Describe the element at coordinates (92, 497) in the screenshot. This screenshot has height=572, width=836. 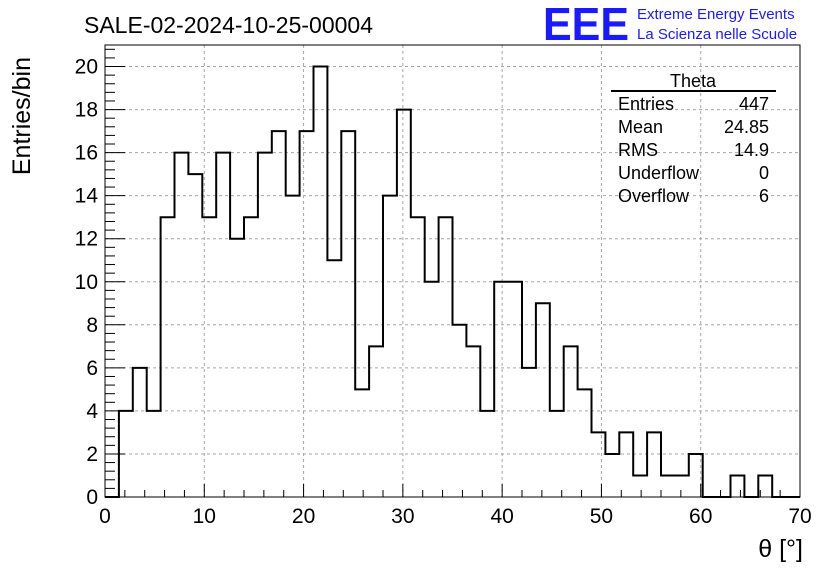
I see `y-tick-label: 0` at that location.